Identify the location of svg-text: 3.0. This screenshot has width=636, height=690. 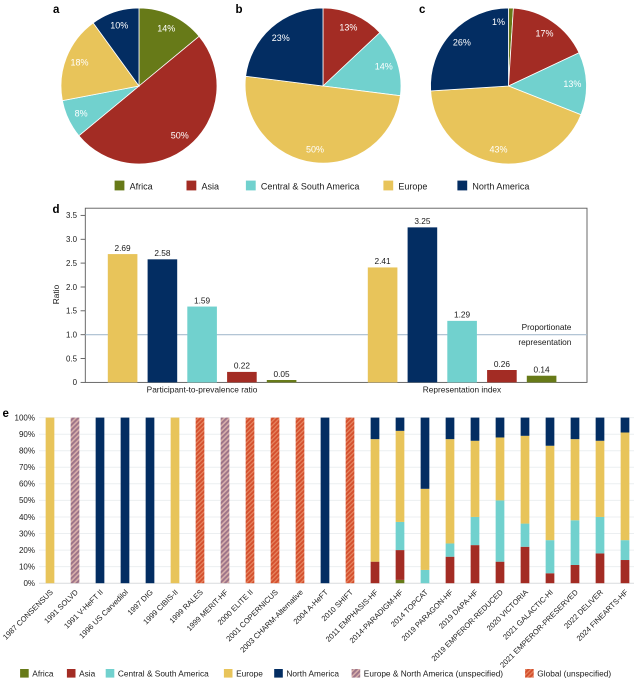
(72, 239).